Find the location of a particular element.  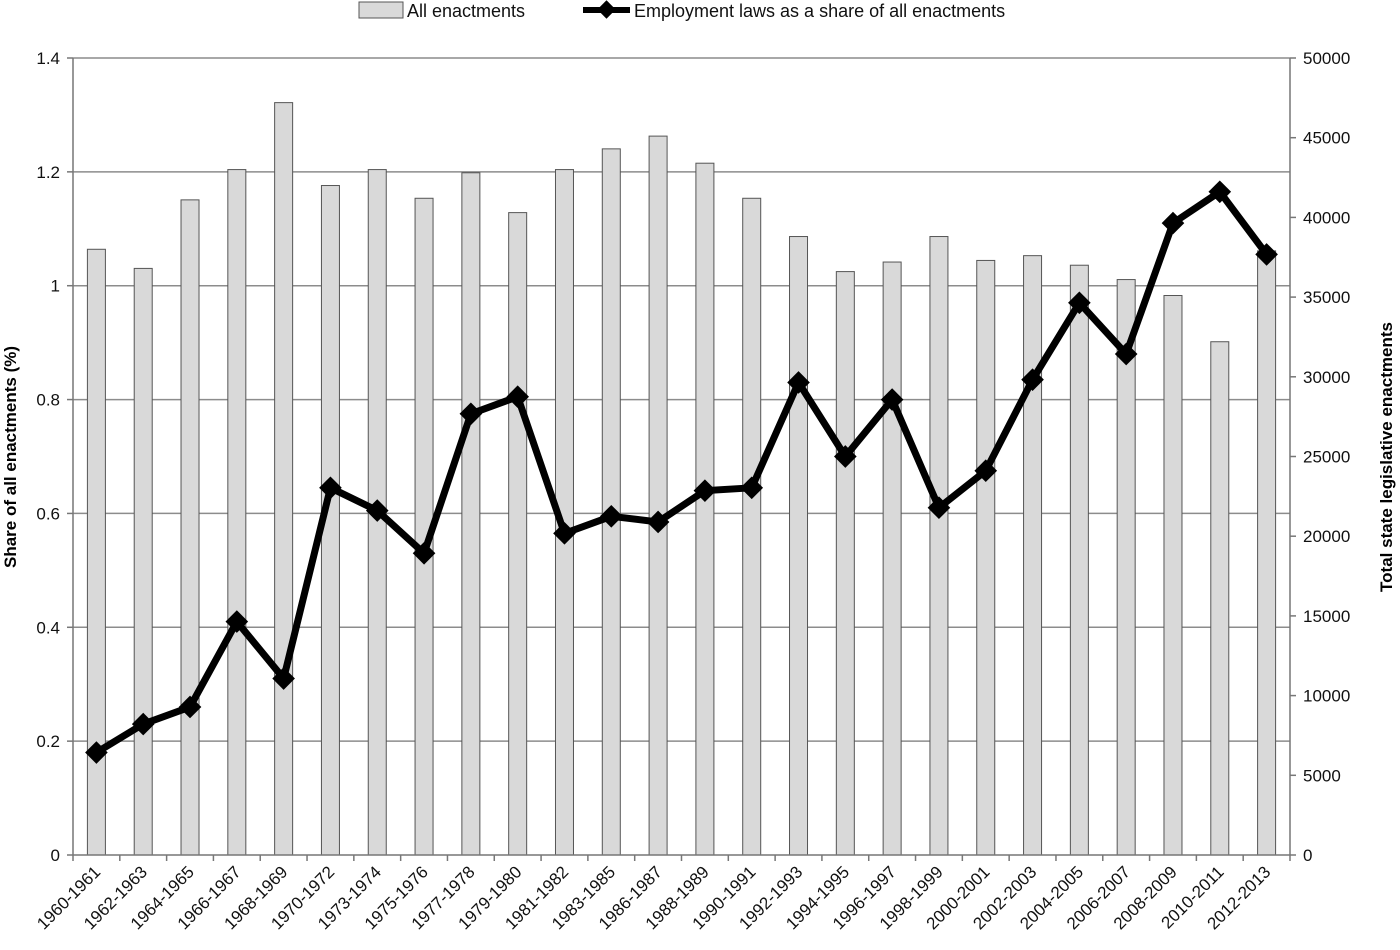

bar-2008-2009 is located at coordinates (1173, 575).